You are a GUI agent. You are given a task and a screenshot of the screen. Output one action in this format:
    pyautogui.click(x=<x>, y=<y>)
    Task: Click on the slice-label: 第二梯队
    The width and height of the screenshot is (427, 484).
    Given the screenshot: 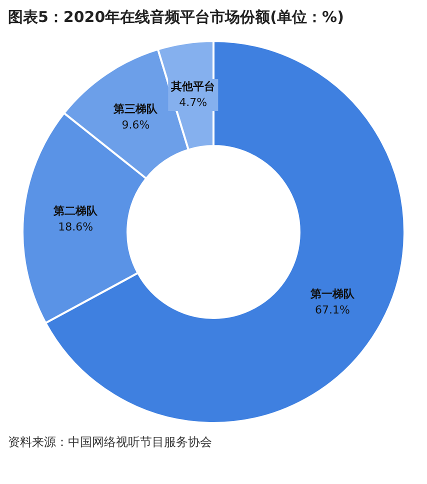 What is the action you would take?
    pyautogui.click(x=75, y=211)
    